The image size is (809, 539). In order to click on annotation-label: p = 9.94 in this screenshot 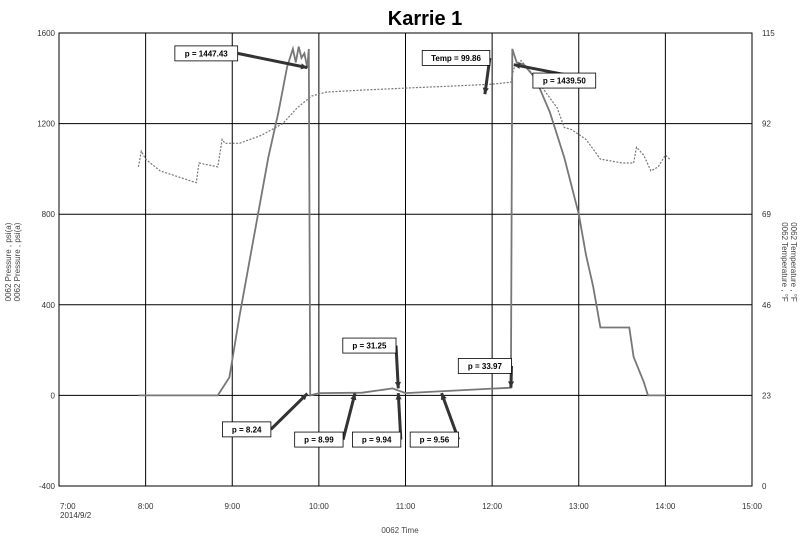, I will do `click(377, 440)`.